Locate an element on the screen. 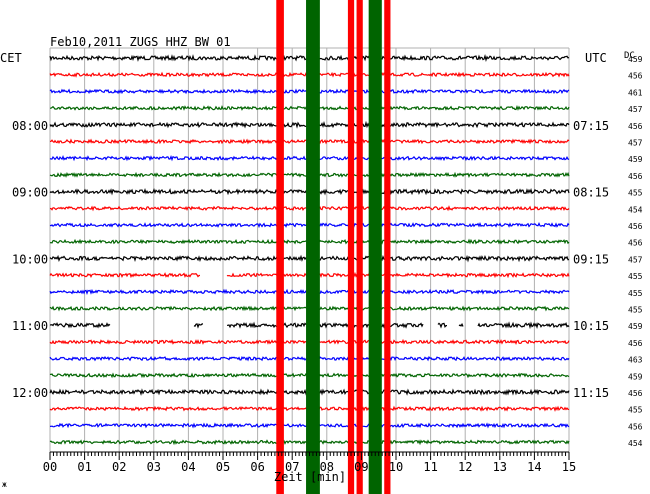 Image resolution: width=650 pixels, height=494 pixels. x-tick-label: 02 is located at coordinates (119, 467).